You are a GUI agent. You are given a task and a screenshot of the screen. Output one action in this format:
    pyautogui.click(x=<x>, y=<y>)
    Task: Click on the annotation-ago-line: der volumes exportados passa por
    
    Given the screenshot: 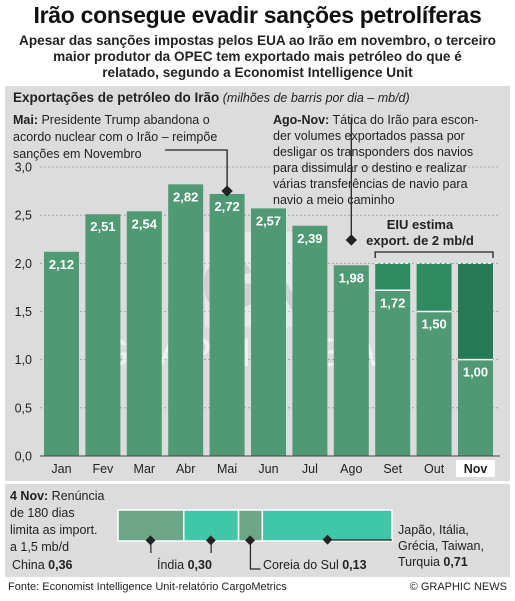 What is the action you would take?
    pyautogui.click(x=369, y=136)
    